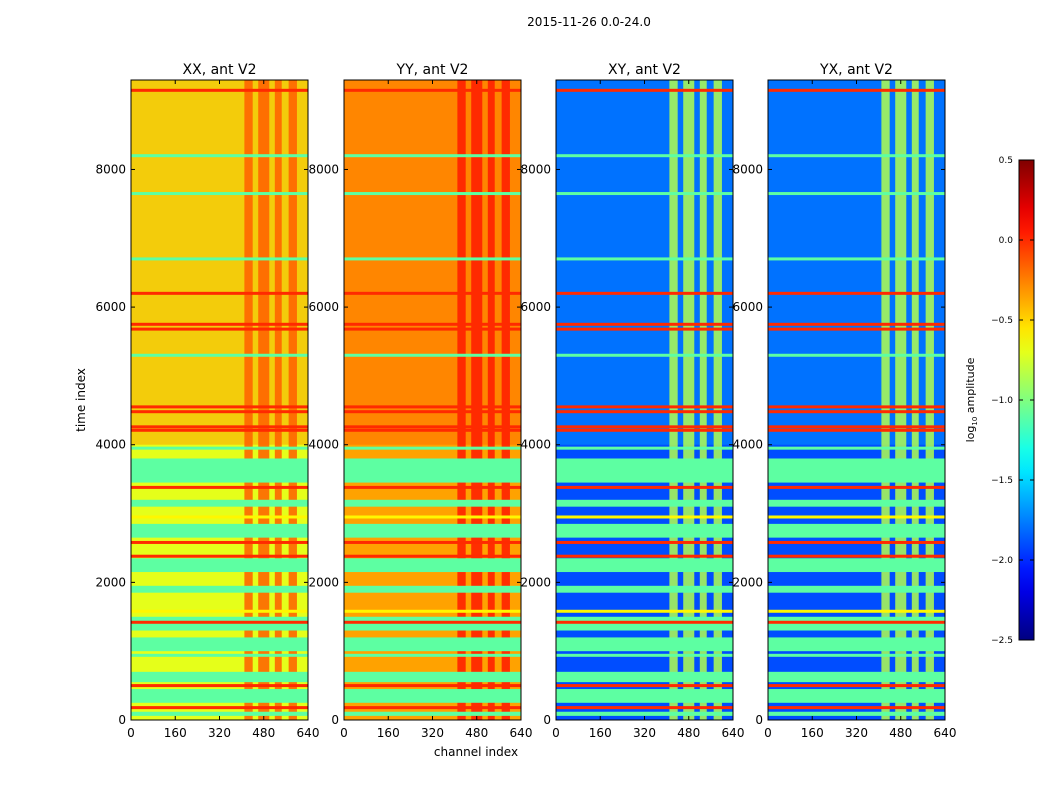 Image resolution: width=1050 pixels, height=800 pixels. Describe the element at coordinates (971, 399) in the screenshot. I see `colorbar-label: log10 amplitude` at that location.